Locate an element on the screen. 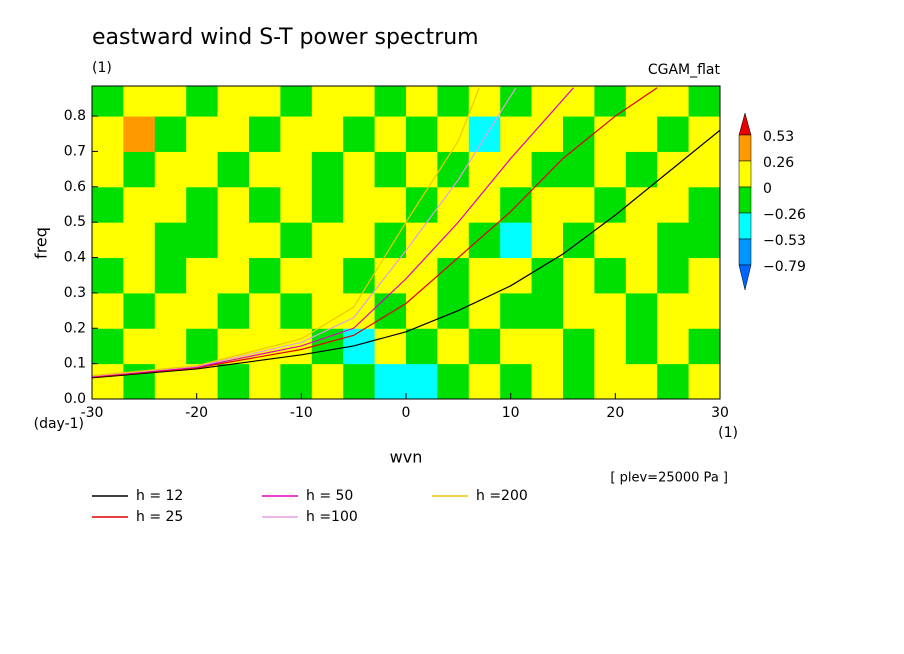  colorbar-label: 0.26 is located at coordinates (778, 163).